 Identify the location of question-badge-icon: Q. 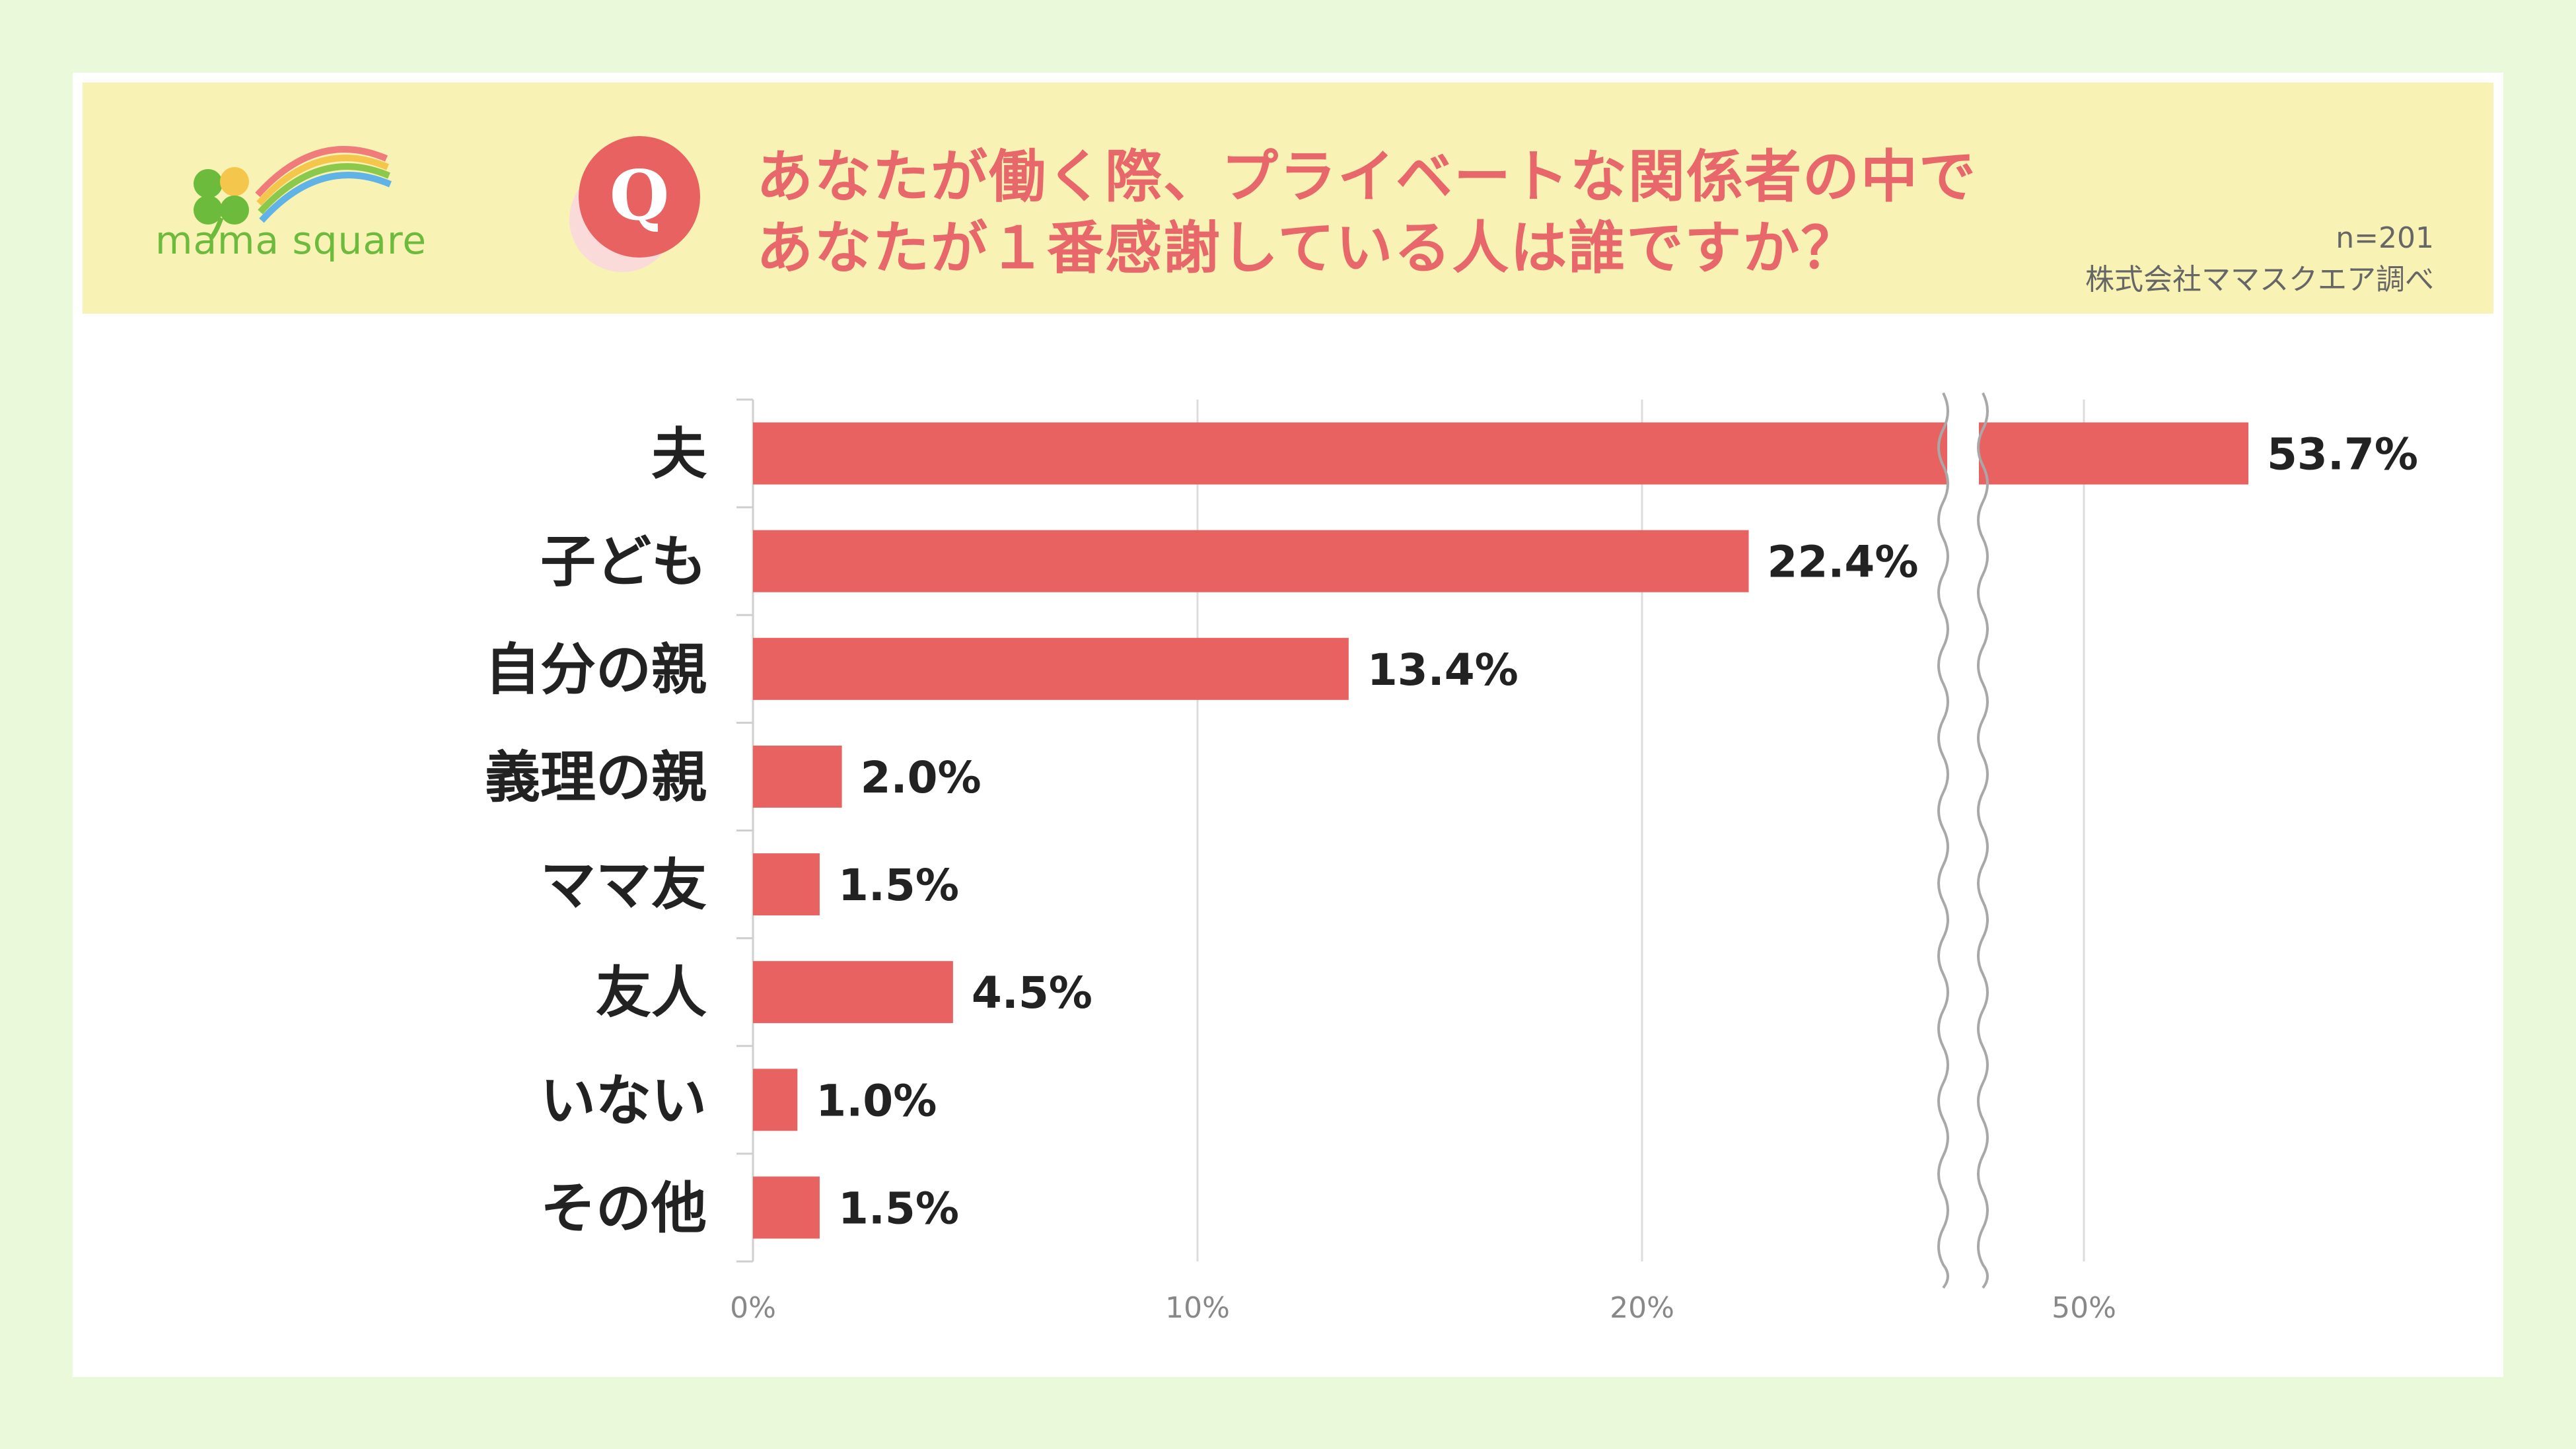
(634, 204).